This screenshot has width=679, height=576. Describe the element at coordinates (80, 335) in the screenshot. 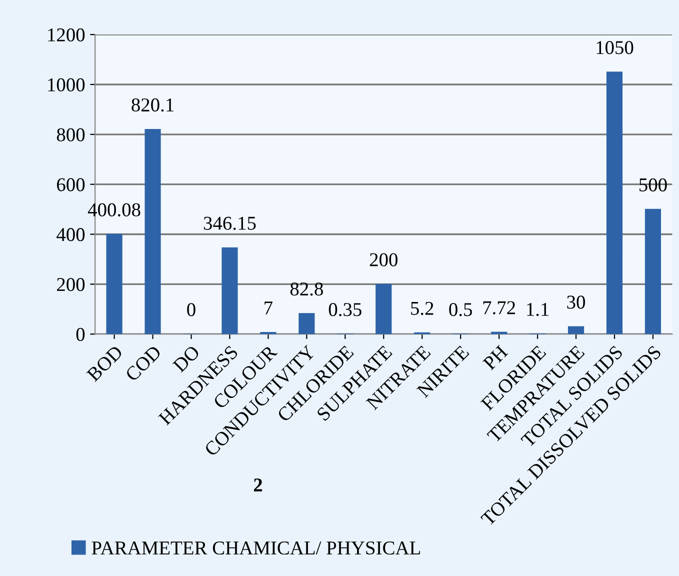

I see `y-tick-label: 0` at that location.